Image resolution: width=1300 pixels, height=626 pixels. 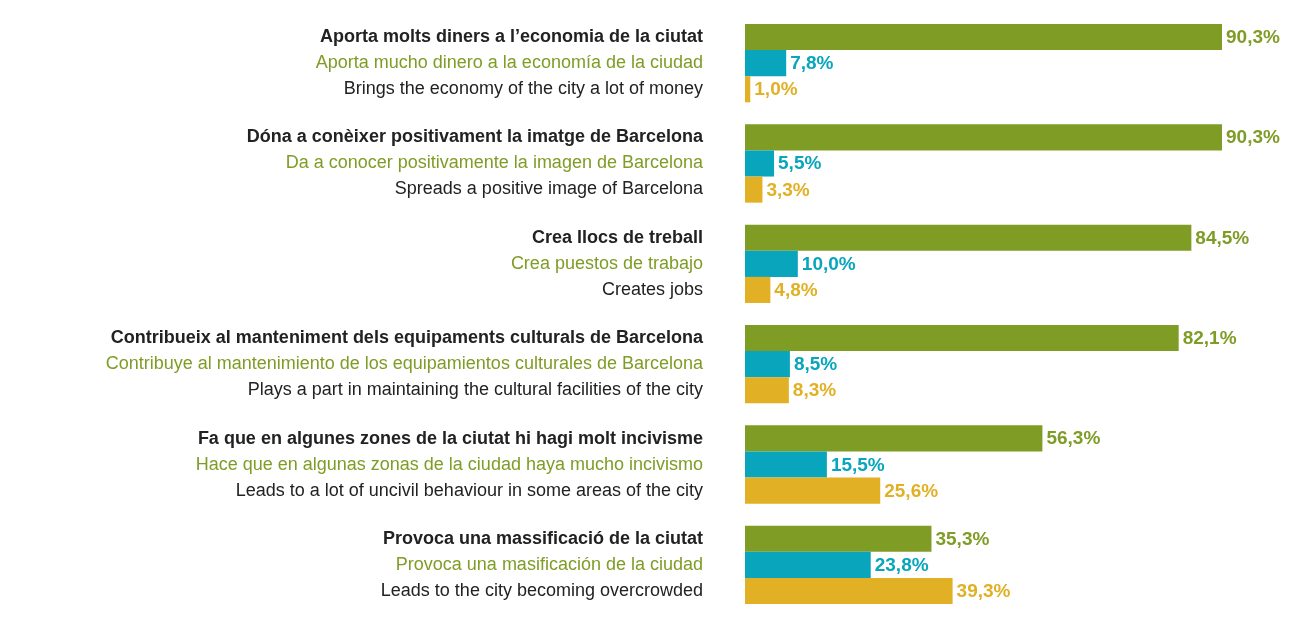 What do you see at coordinates (828, 263) in the screenshot?
I see `data-label: 10,0%` at bounding box center [828, 263].